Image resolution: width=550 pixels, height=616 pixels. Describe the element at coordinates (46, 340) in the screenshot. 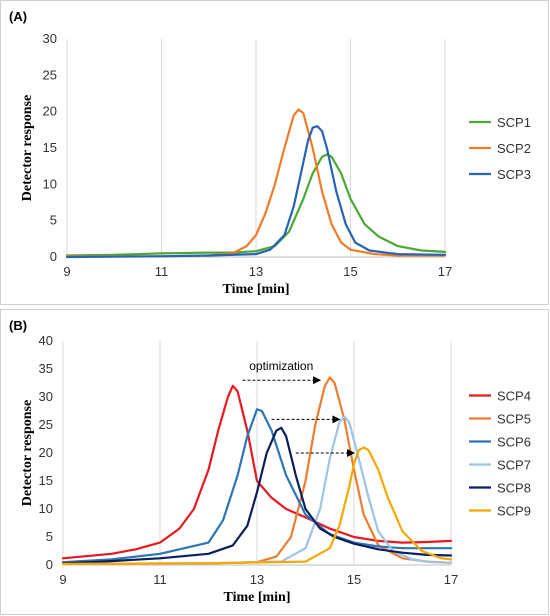

I see `y-tick-label: 40` at that location.